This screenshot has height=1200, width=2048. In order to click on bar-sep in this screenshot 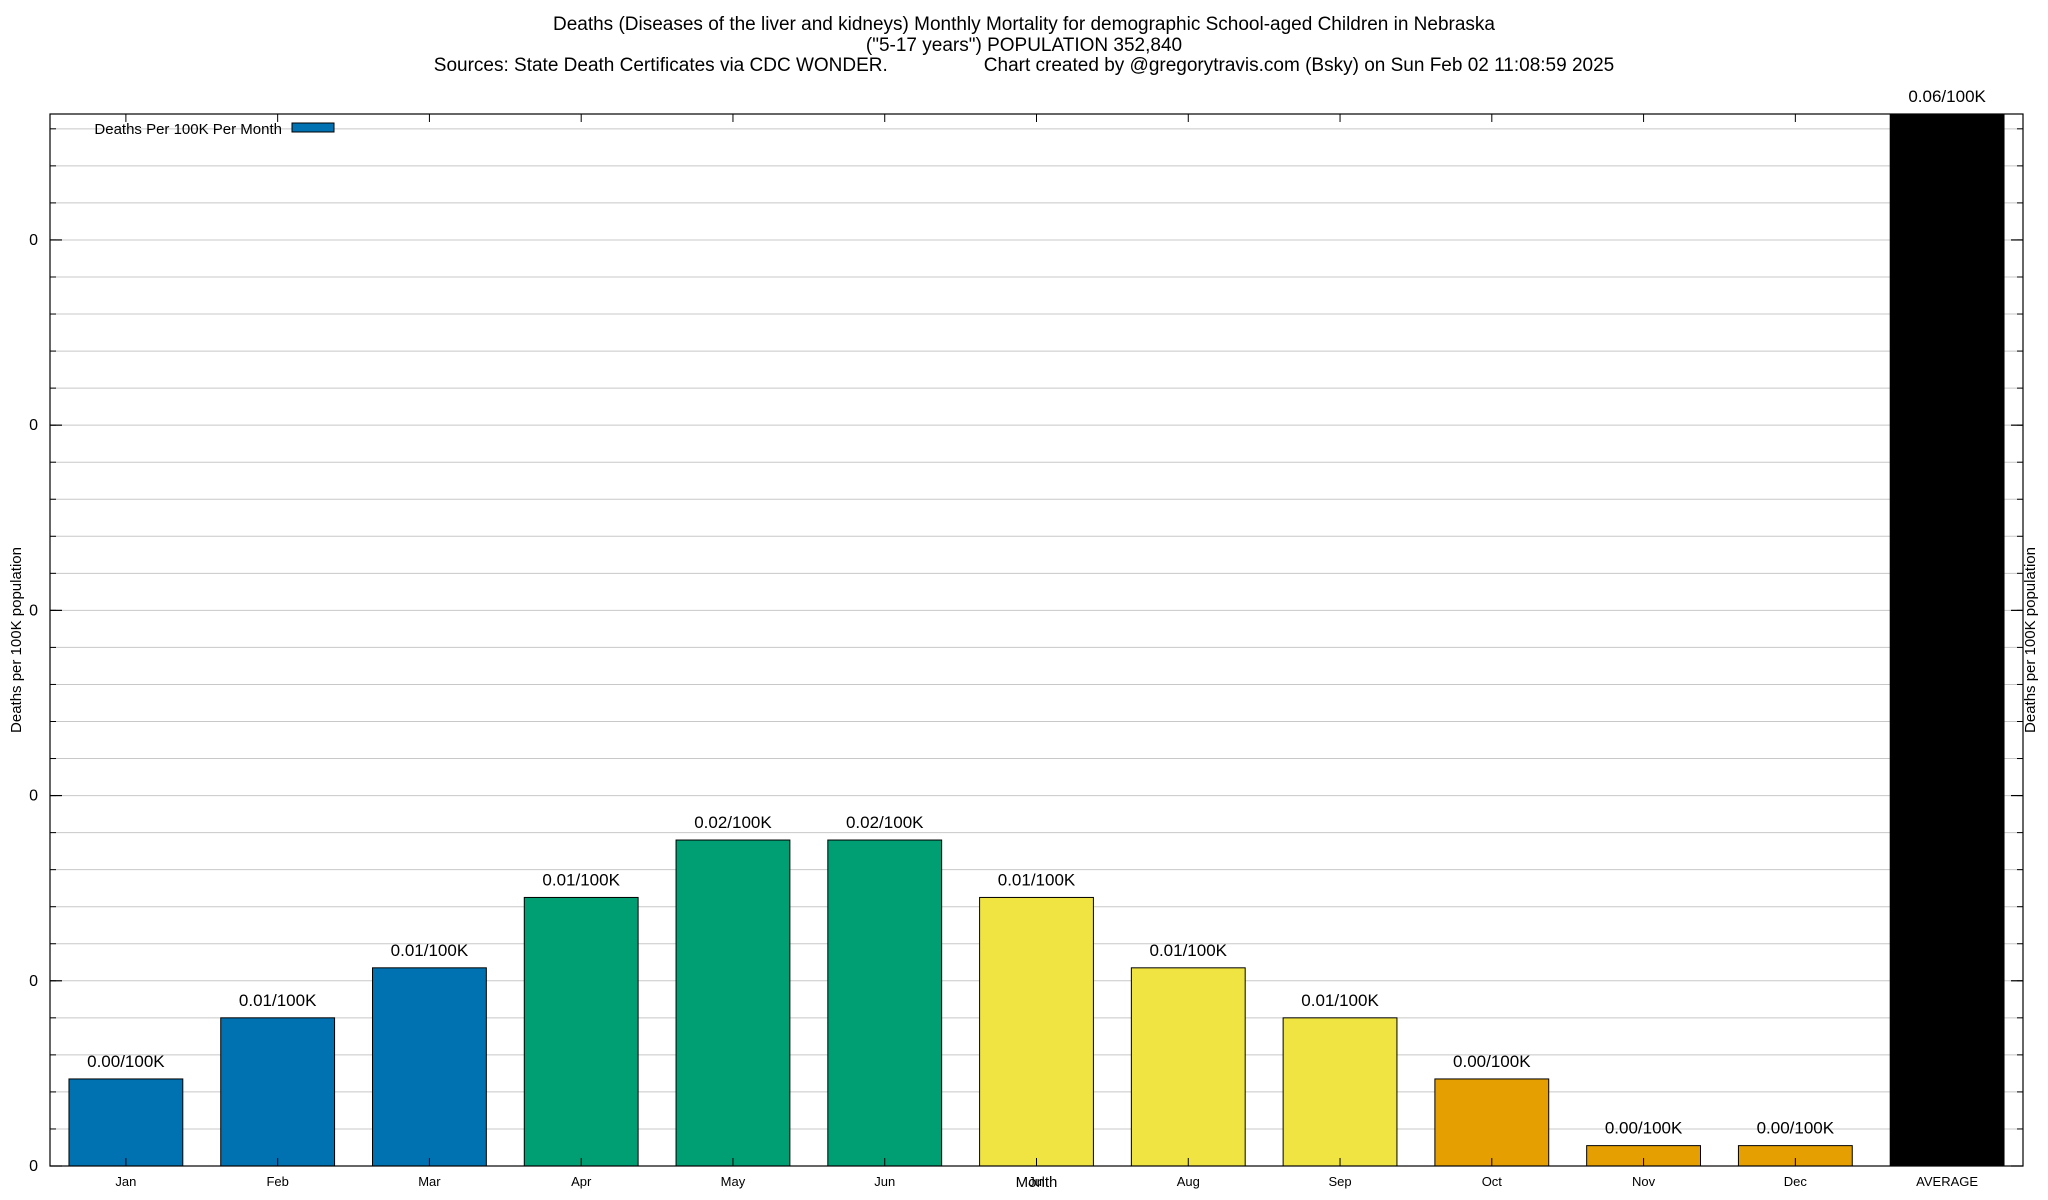, I will do `click(1340, 1092)`.